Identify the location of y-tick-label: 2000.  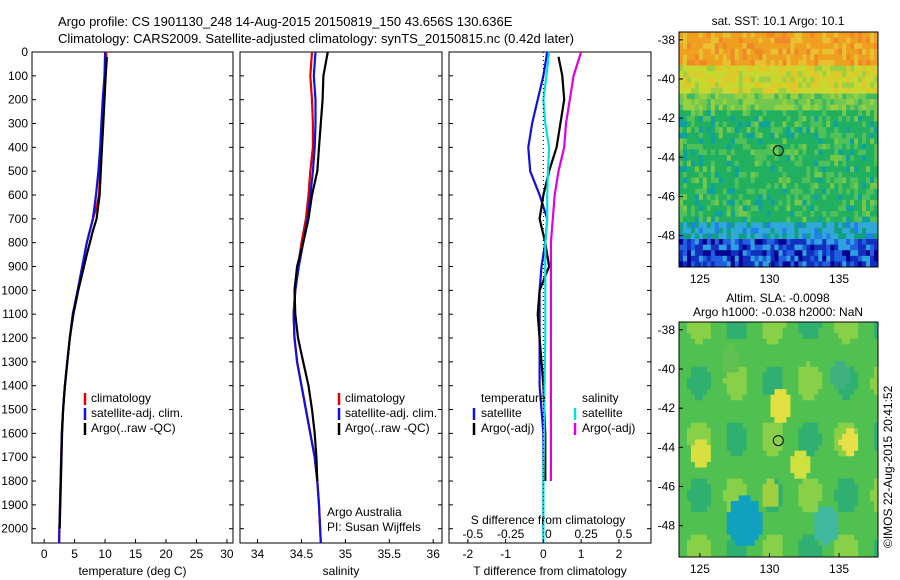
(14, 529).